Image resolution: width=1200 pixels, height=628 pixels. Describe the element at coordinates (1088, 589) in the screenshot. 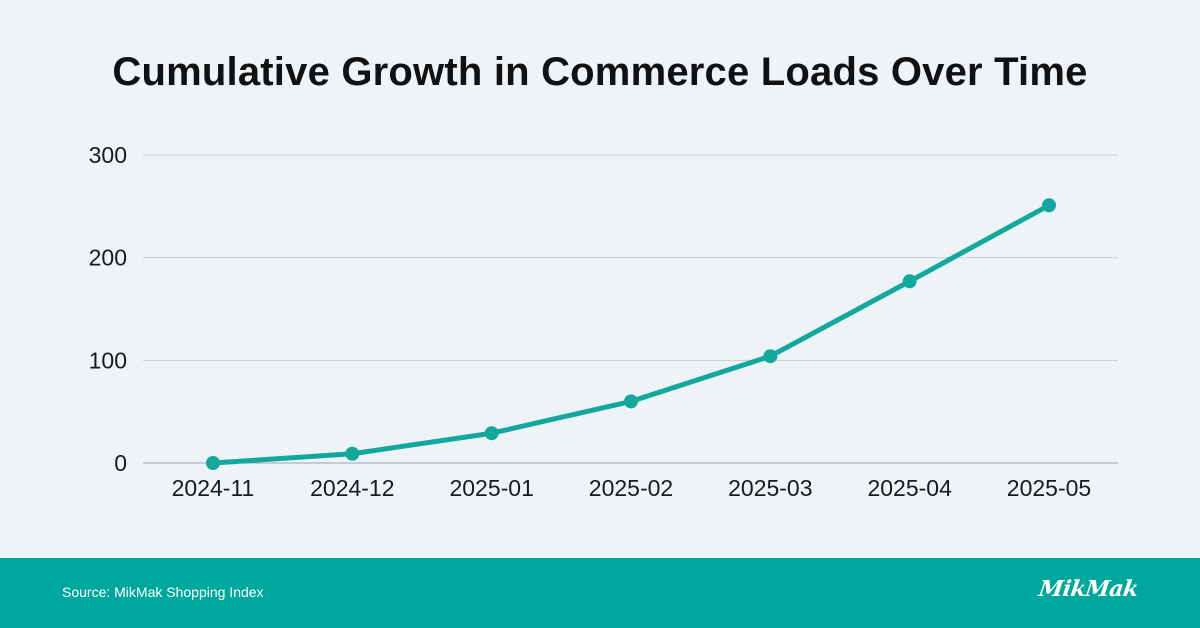

I see `mikmak-logo: MikMak` at that location.